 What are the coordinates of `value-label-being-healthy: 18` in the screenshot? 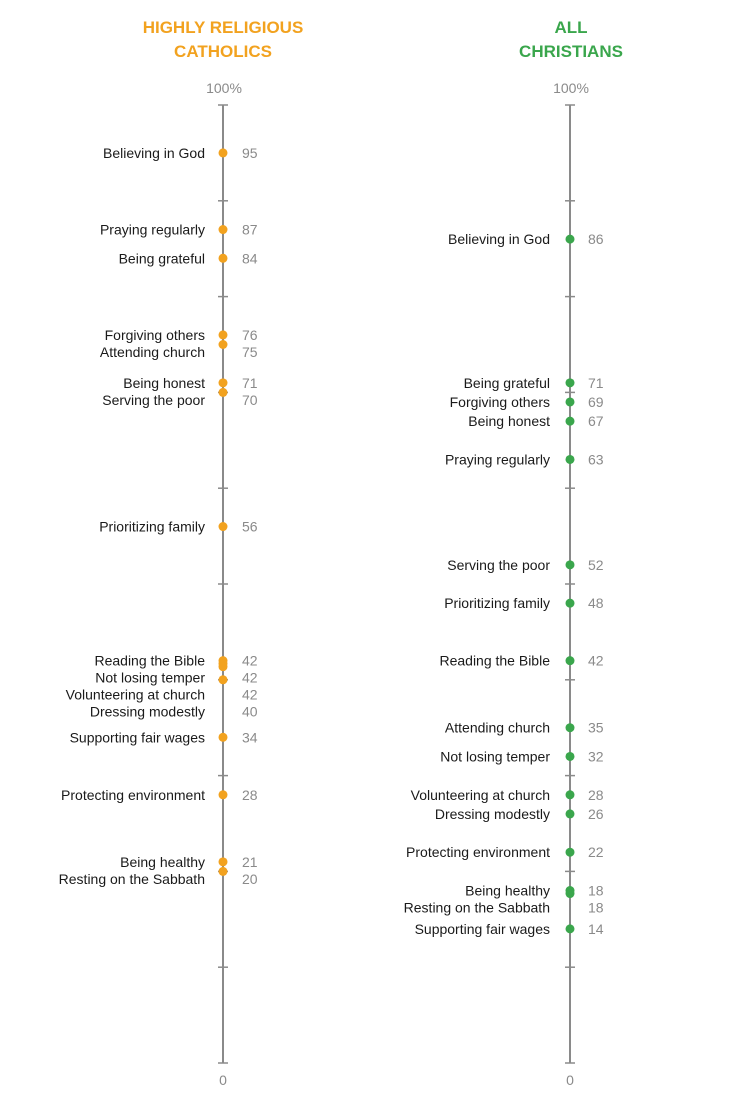 It's located at (596, 891).